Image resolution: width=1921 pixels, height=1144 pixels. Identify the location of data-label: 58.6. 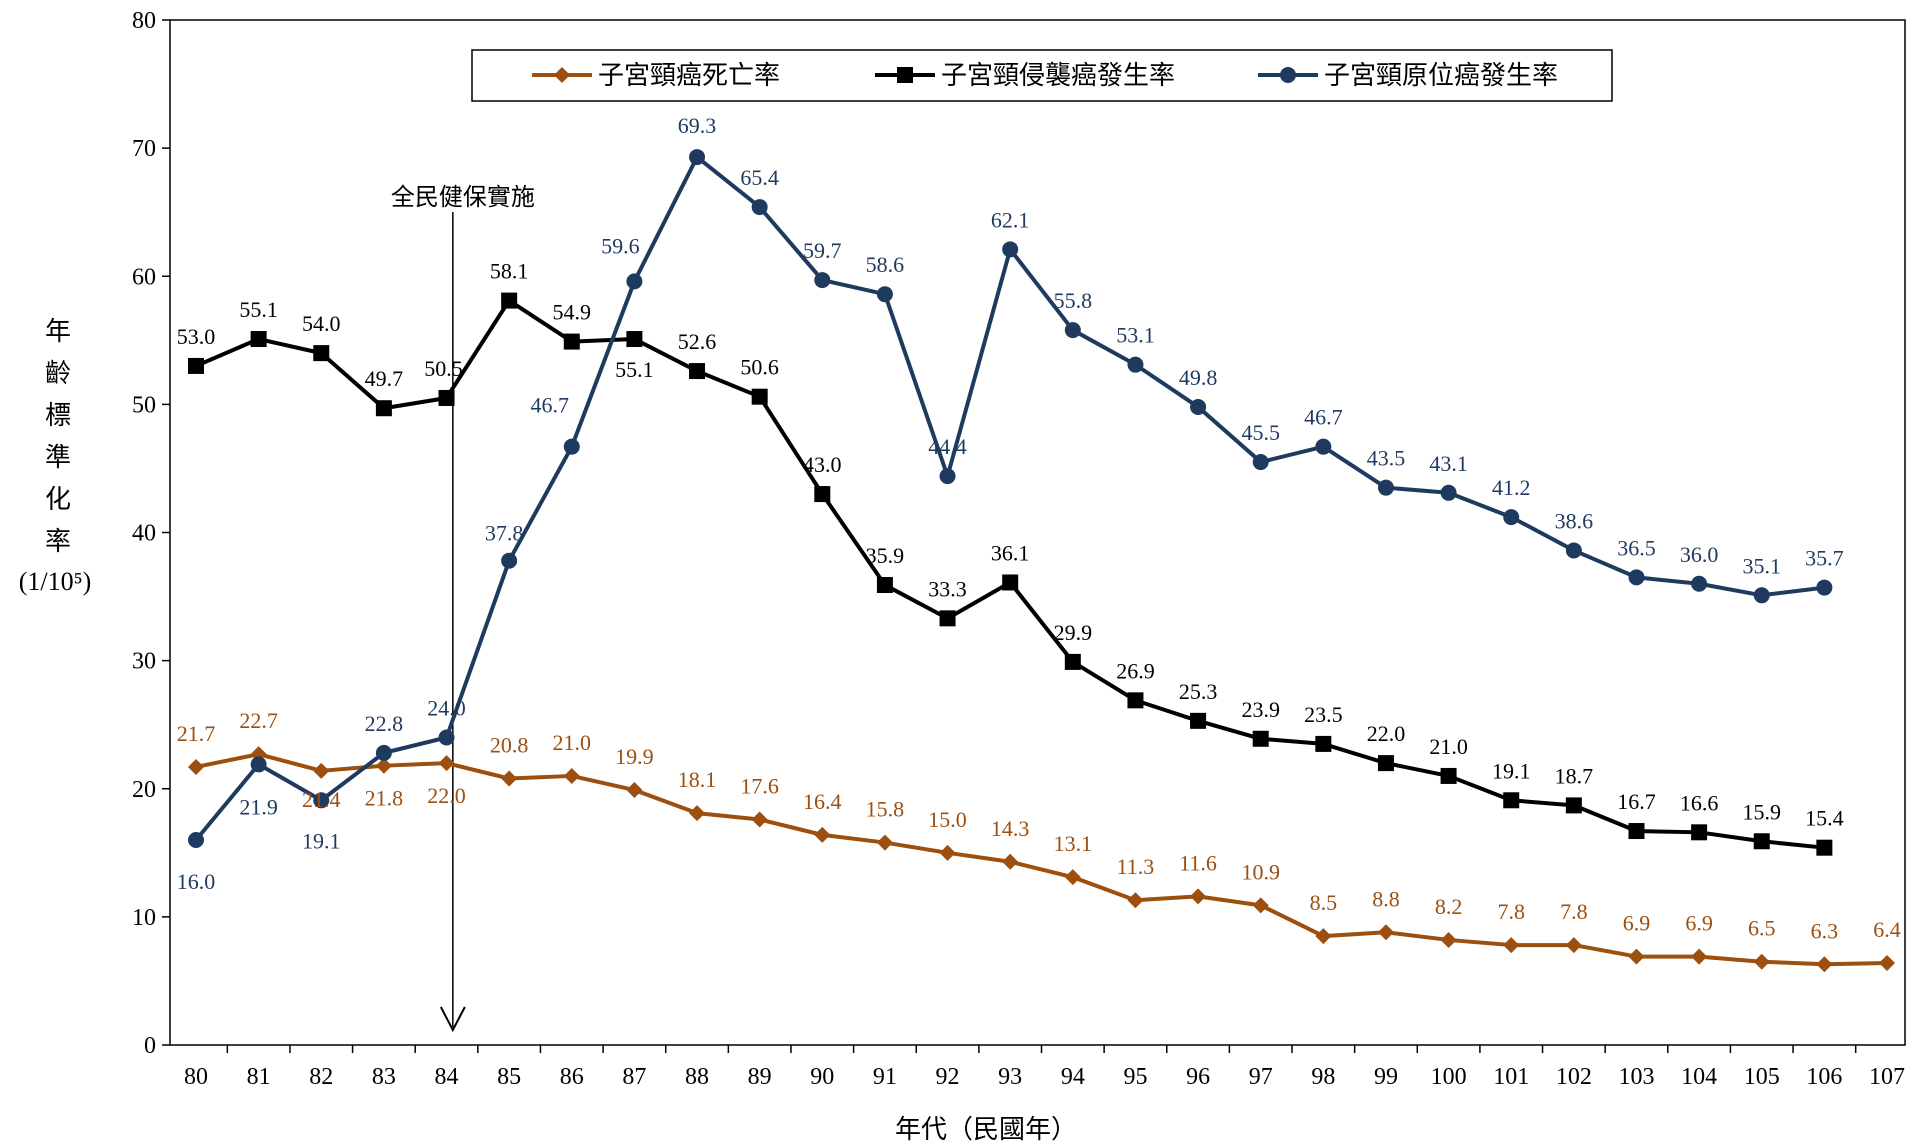
(885, 264).